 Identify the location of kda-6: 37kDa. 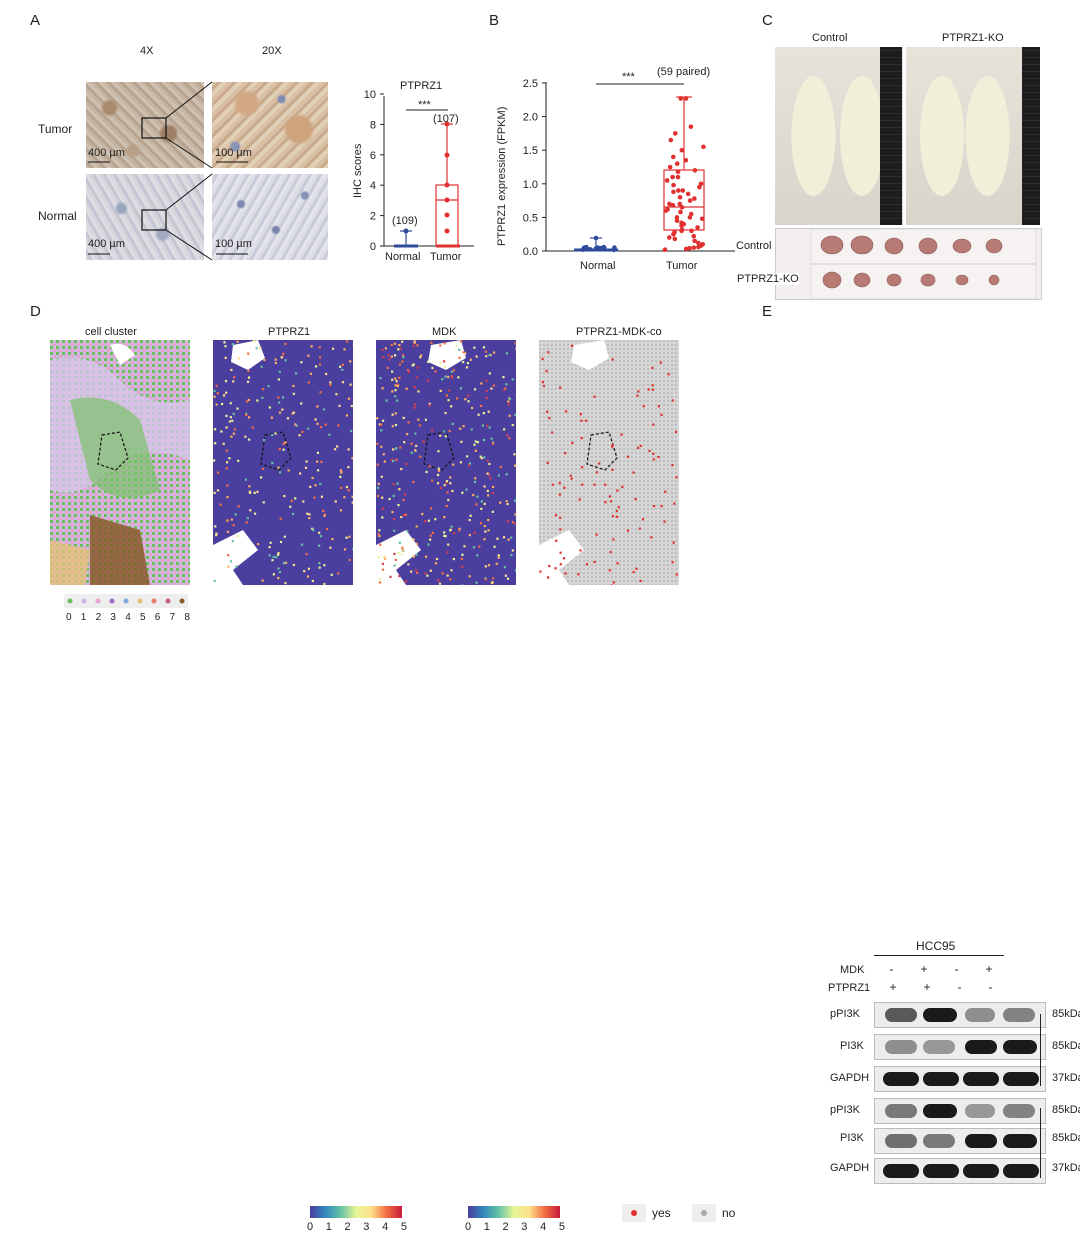
(1066, 1168).